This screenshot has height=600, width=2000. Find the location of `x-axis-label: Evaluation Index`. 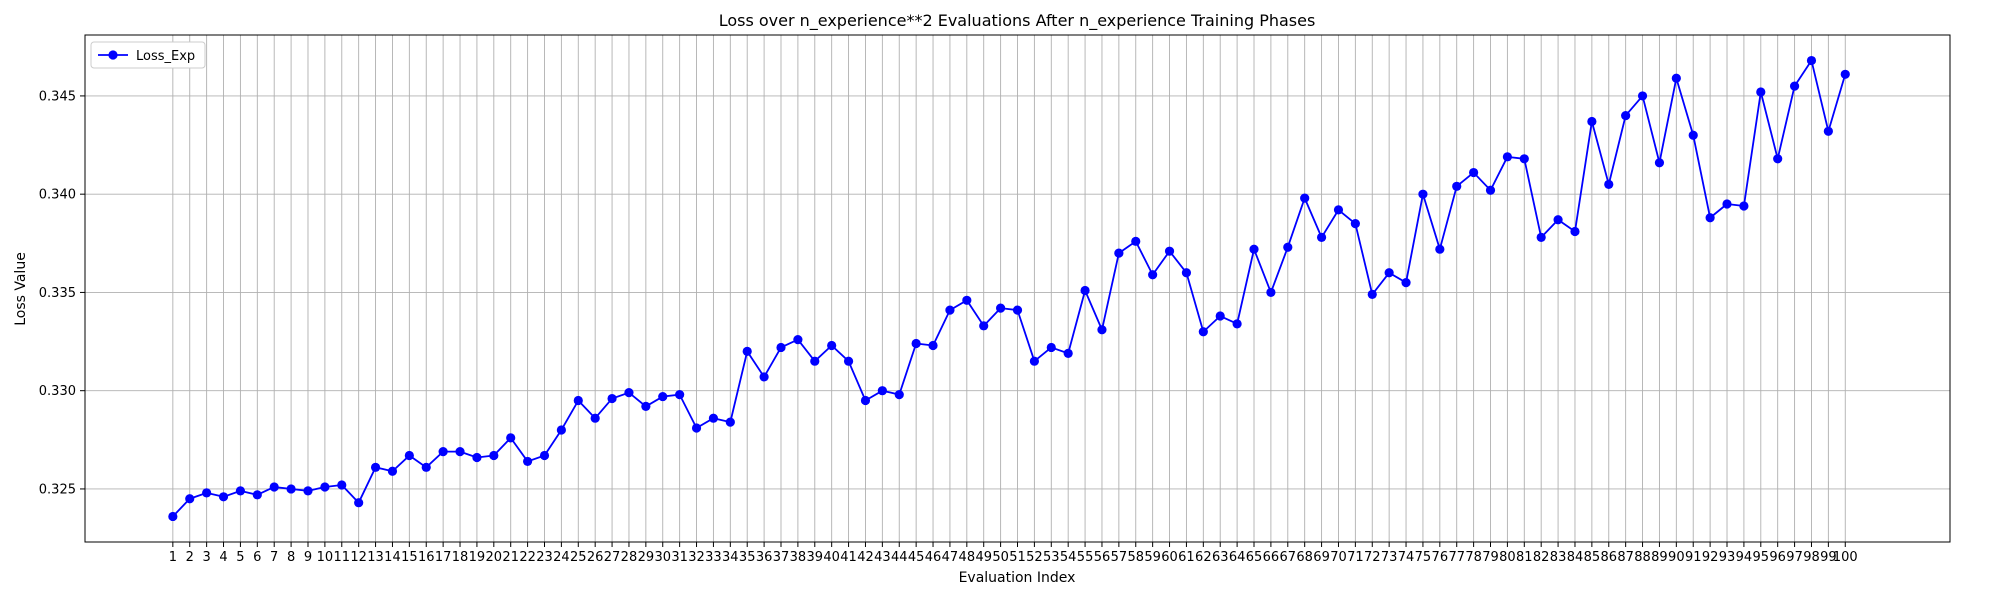

x-axis-label: Evaluation Index is located at coordinates (1017, 578).